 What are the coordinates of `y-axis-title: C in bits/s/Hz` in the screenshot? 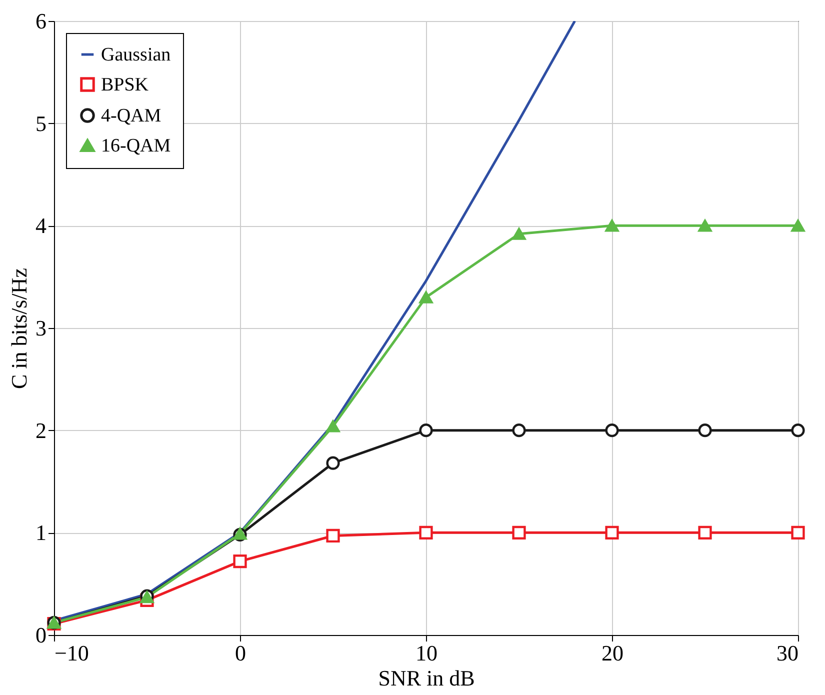 It's located at (19, 329).